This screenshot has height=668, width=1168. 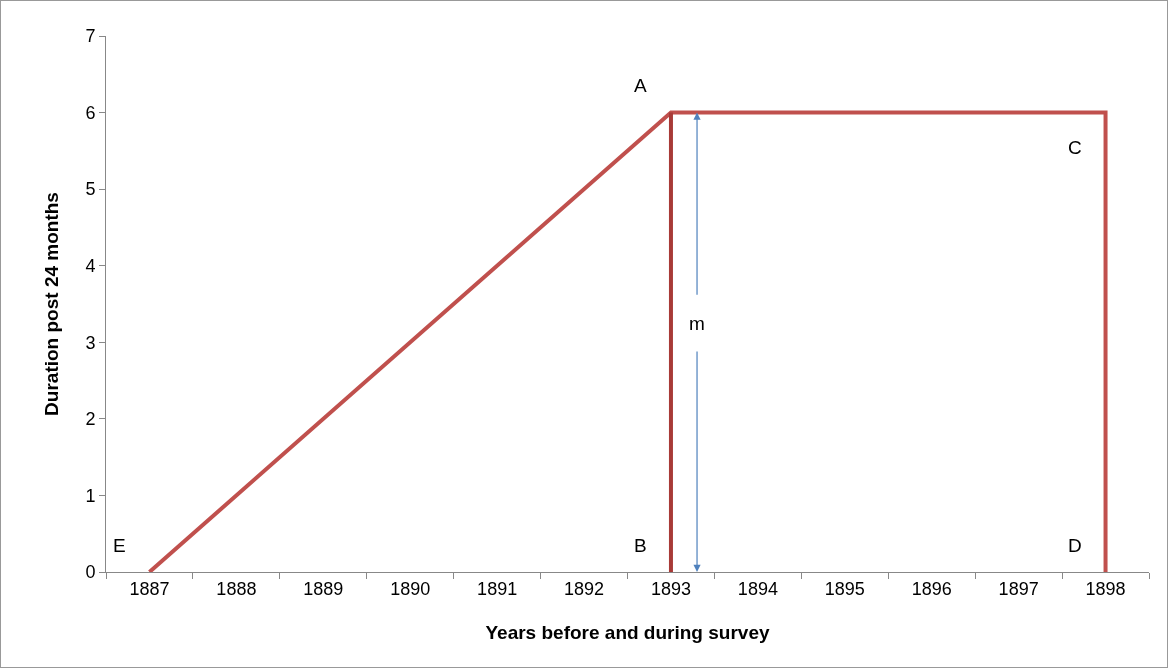 What do you see at coordinates (90, 419) in the screenshot?
I see `y-tick-label: 2` at bounding box center [90, 419].